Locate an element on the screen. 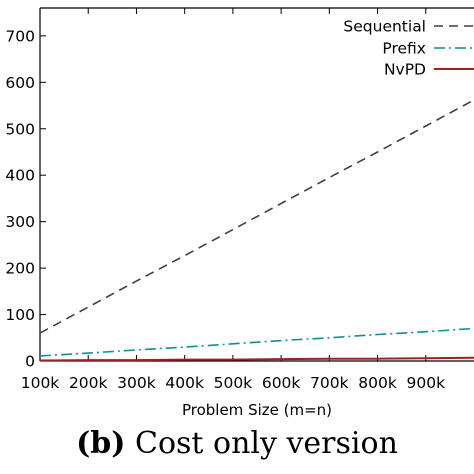  x-tick-label: 300k is located at coordinates (136, 383).